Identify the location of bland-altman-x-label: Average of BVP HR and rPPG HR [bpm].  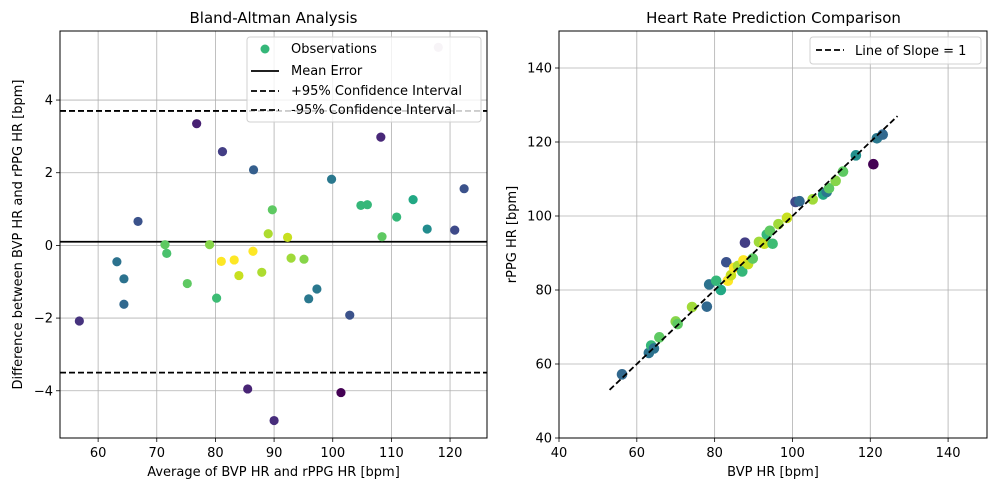
(273, 472).